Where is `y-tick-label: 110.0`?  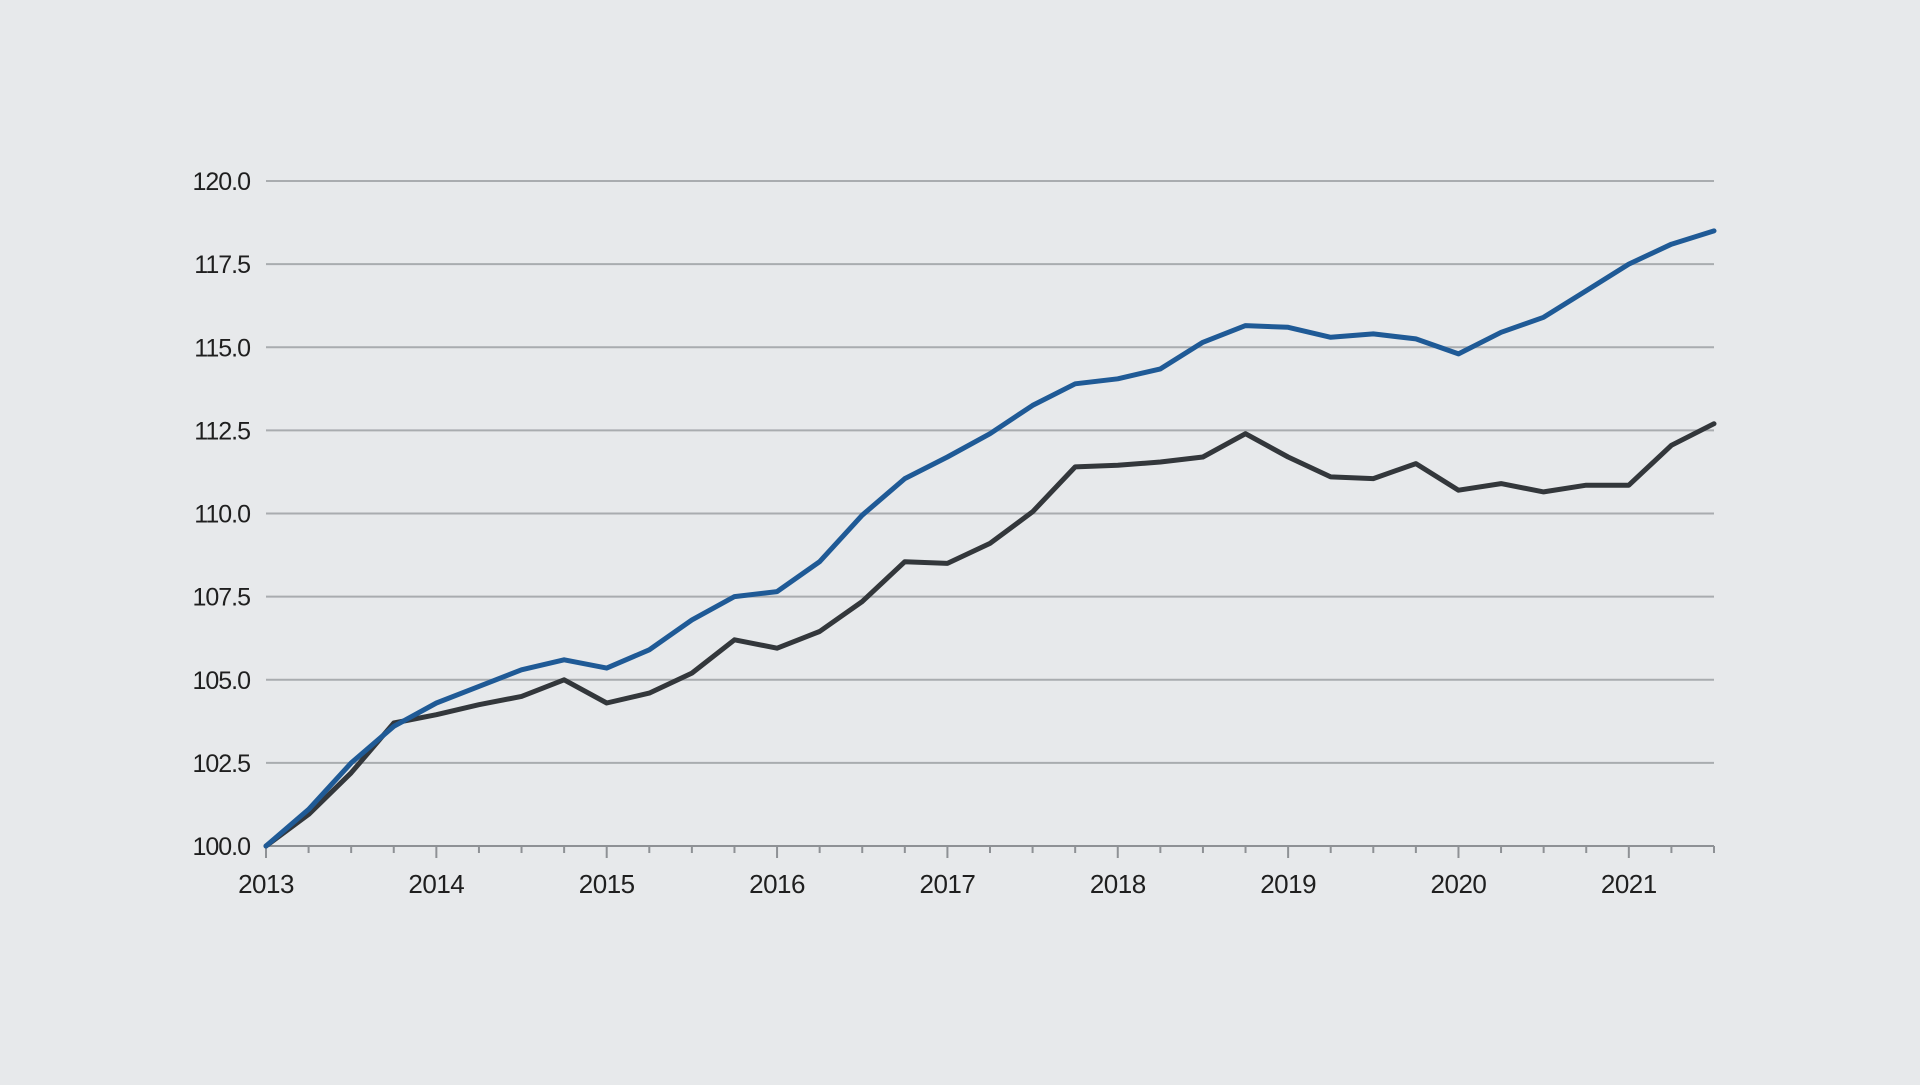
y-tick-label: 110.0 is located at coordinates (222, 515).